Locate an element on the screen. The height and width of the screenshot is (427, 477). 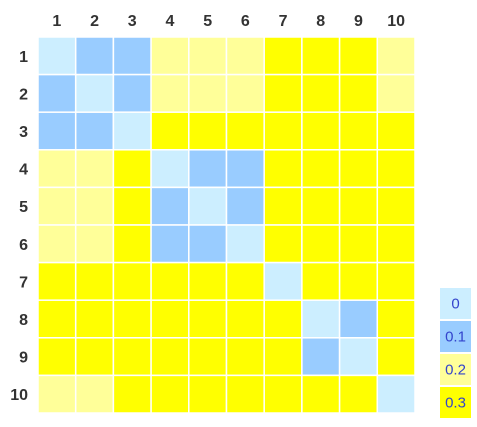
y-tick-label: 10 is located at coordinates (19, 395).